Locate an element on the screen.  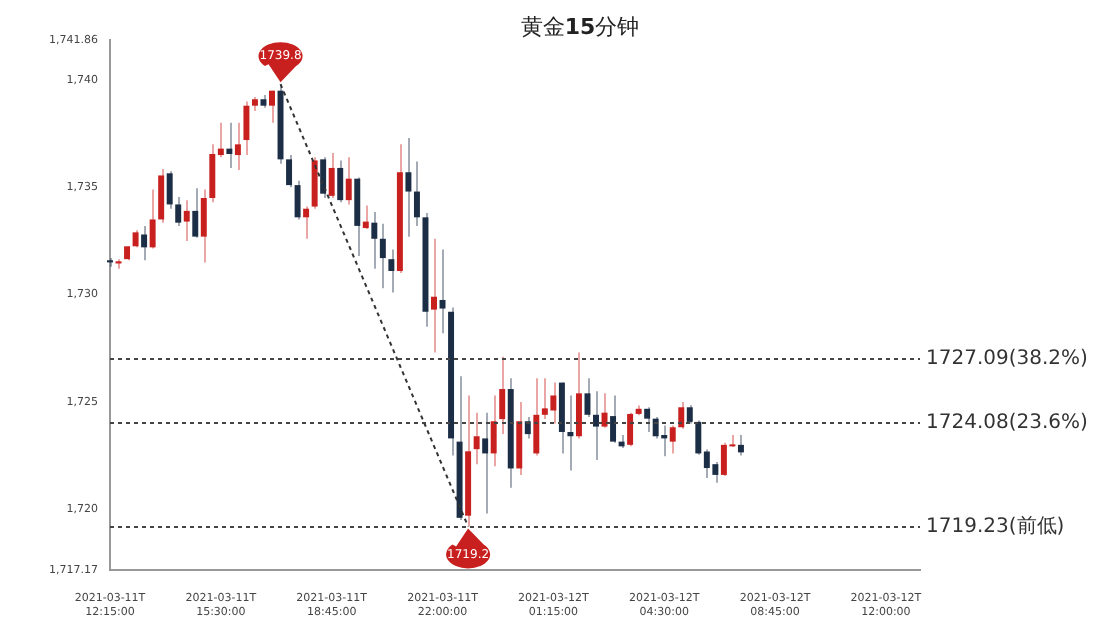
ref-line-label: 1724.08(23.6%) is located at coordinates (1007, 423).